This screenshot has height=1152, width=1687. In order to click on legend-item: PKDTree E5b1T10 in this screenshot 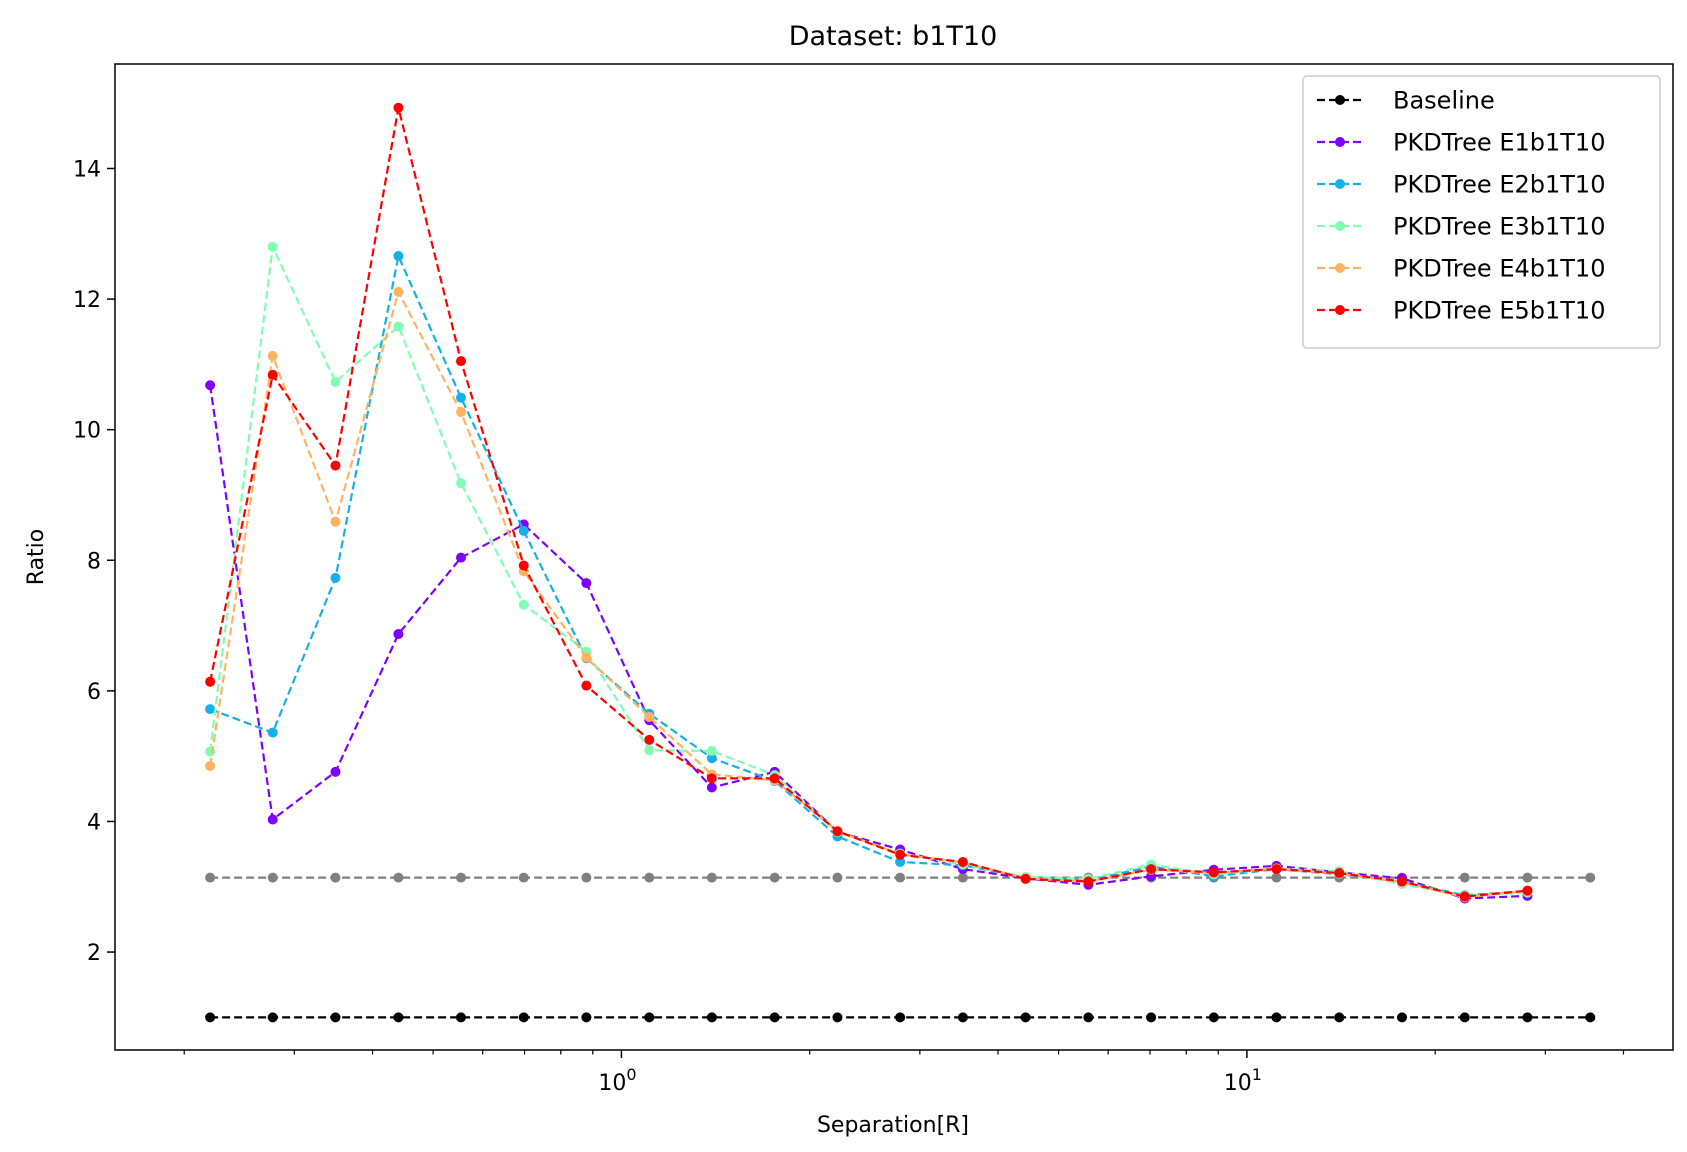, I will do `click(1461, 311)`.